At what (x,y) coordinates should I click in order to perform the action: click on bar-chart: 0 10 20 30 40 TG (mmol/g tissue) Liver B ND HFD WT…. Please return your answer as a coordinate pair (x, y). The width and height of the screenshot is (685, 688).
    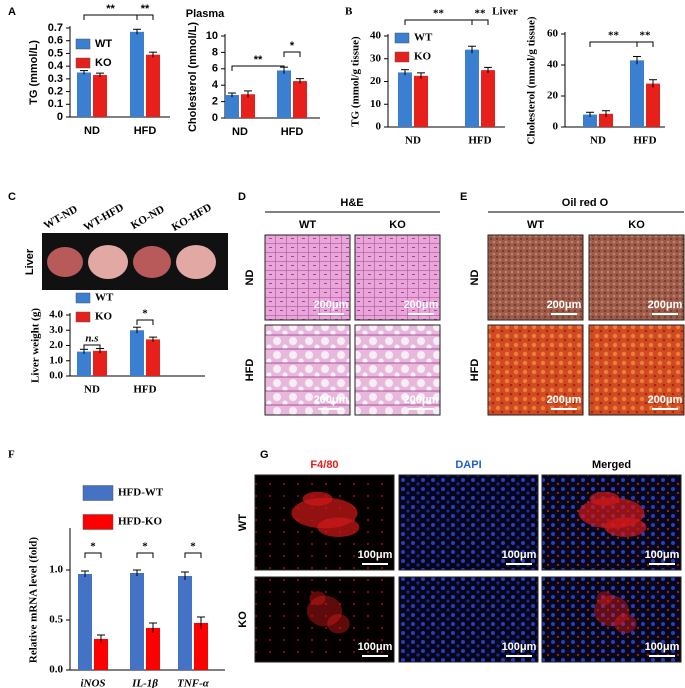
    Looking at the image, I should click on (431, 76).